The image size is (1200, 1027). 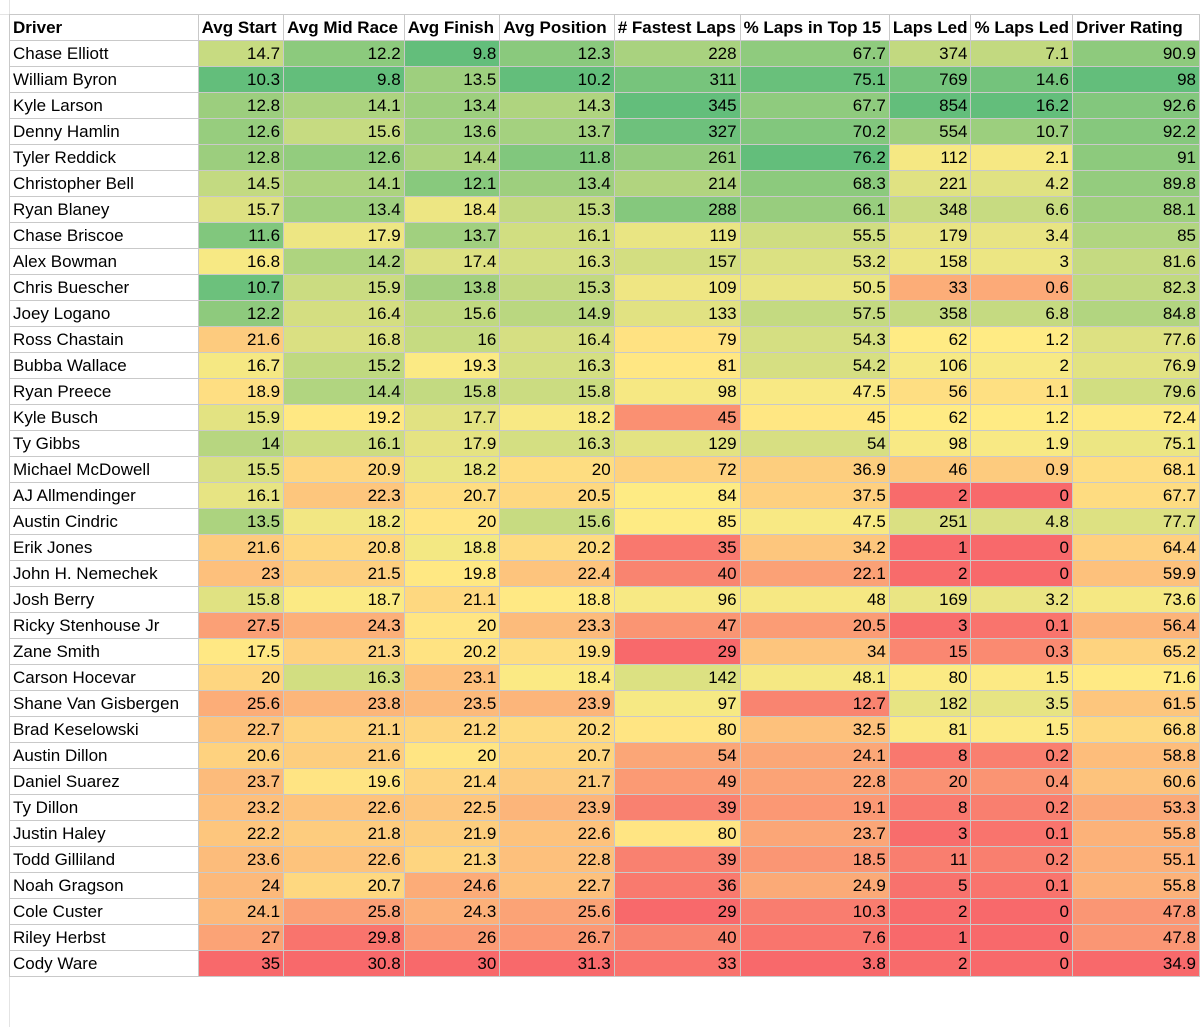 I want to click on avg-mid-race-cell: 19.6, so click(x=344, y=781).